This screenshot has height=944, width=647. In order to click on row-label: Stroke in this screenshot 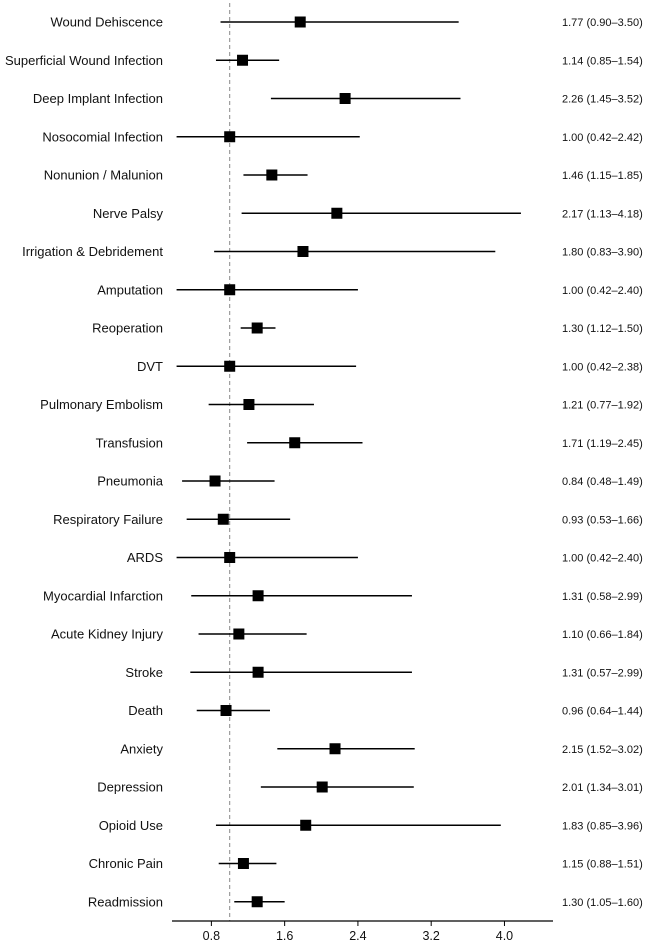, I will do `click(144, 672)`.